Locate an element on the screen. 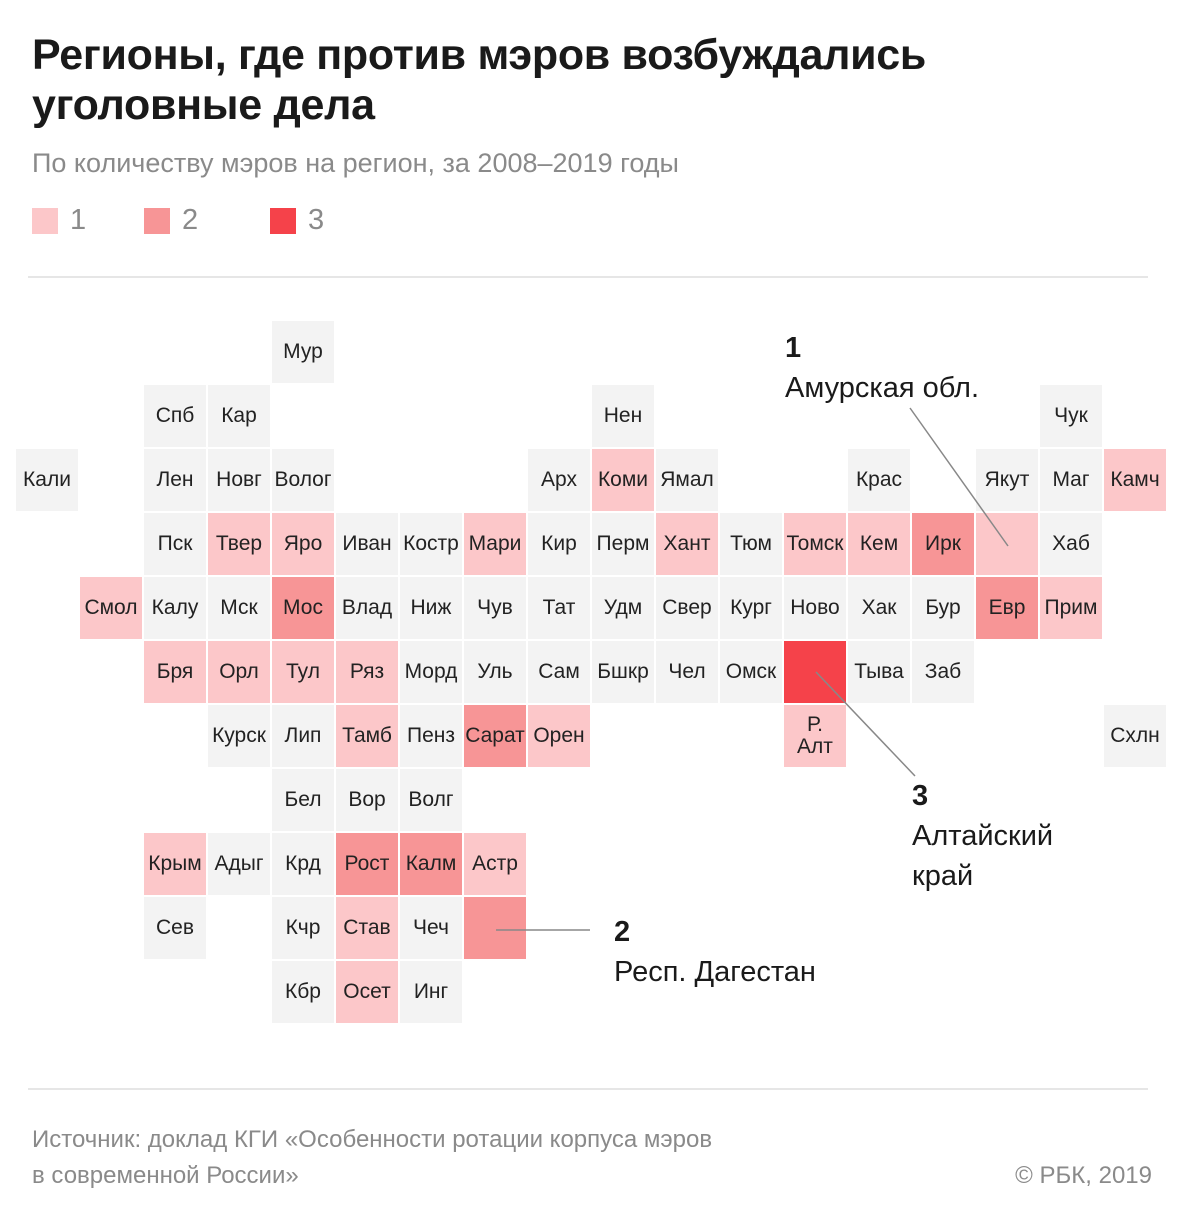 This screenshot has width=1180, height=1231. region-tile-тюм: Тюм is located at coordinates (751, 544).